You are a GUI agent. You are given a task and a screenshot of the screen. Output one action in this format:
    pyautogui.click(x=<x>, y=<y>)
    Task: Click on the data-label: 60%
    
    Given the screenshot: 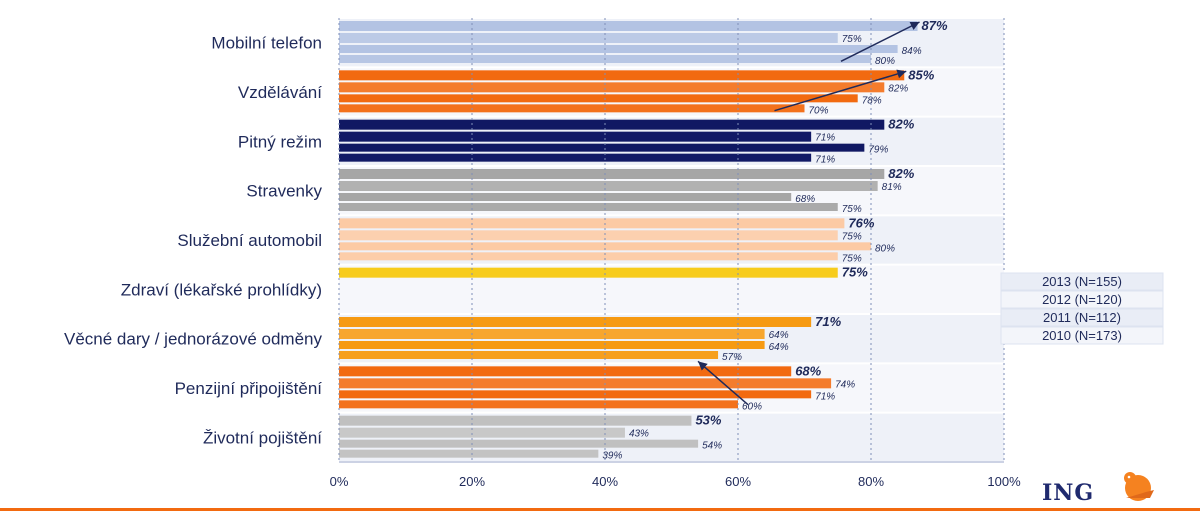 What is the action you would take?
    pyautogui.click(x=752, y=406)
    